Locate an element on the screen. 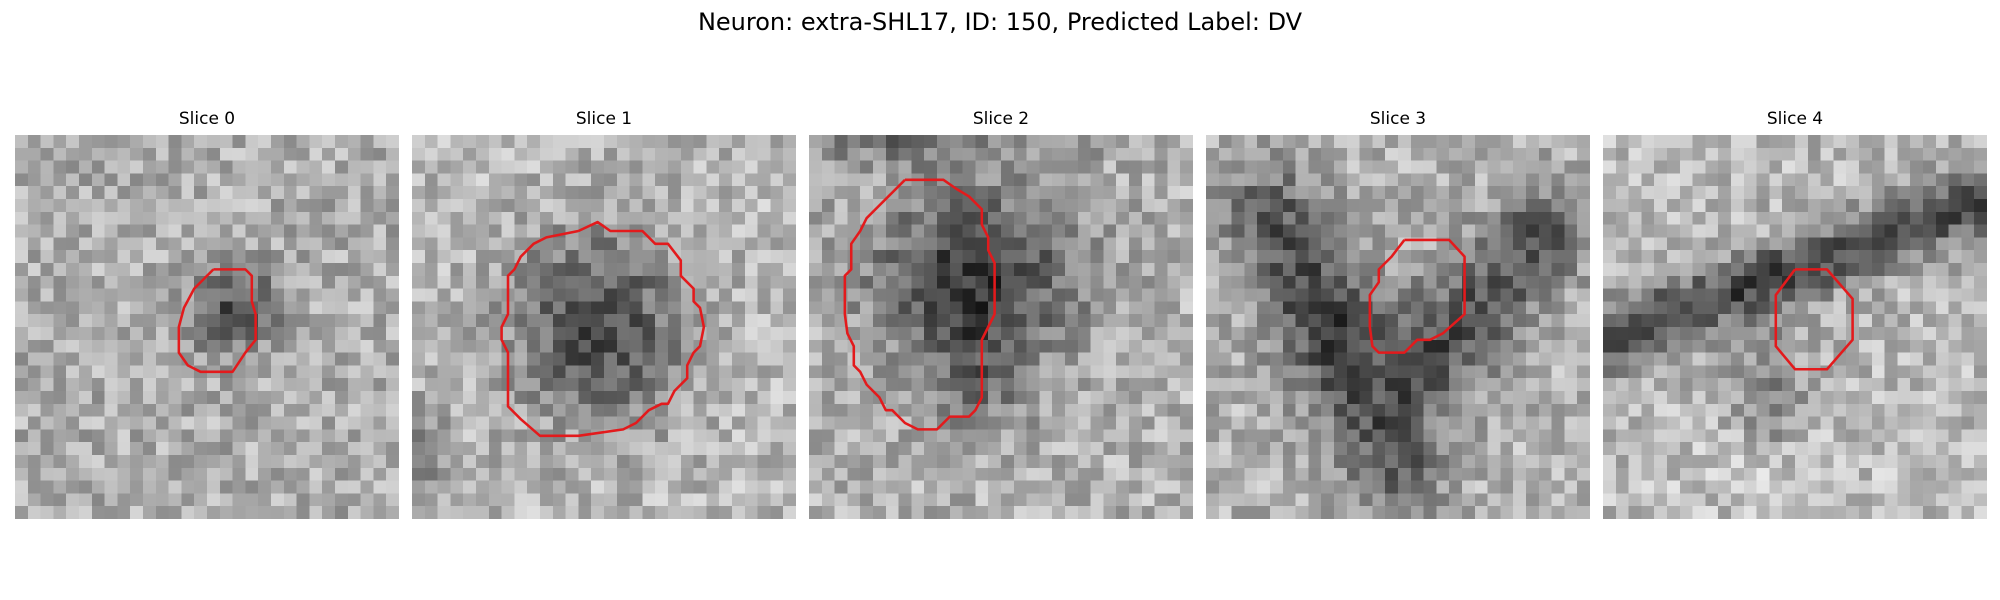 This screenshot has width=2000, height=600. slice-title: Slice 1 is located at coordinates (604, 119).